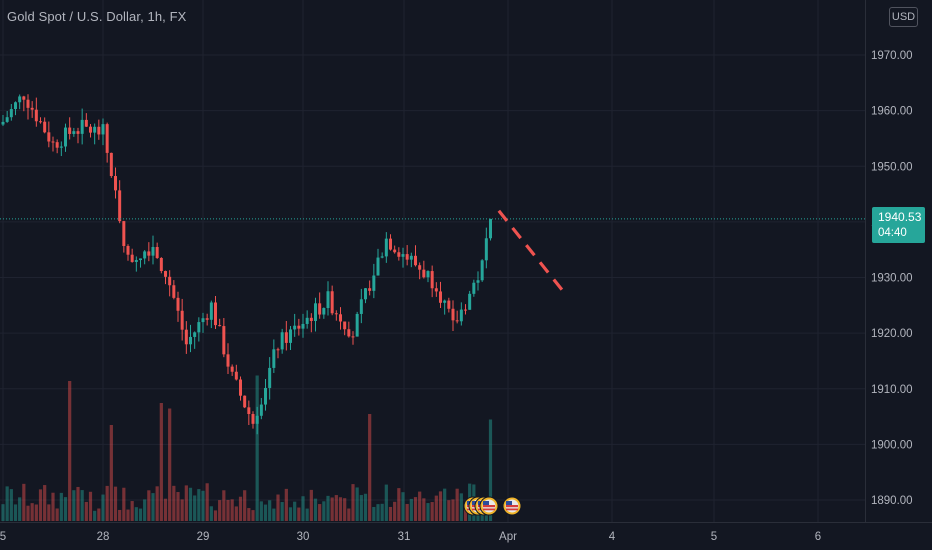  I want to click on time-axis-labels: 5 28 29 30 31 Apr 4 5 6, so click(410, 537).